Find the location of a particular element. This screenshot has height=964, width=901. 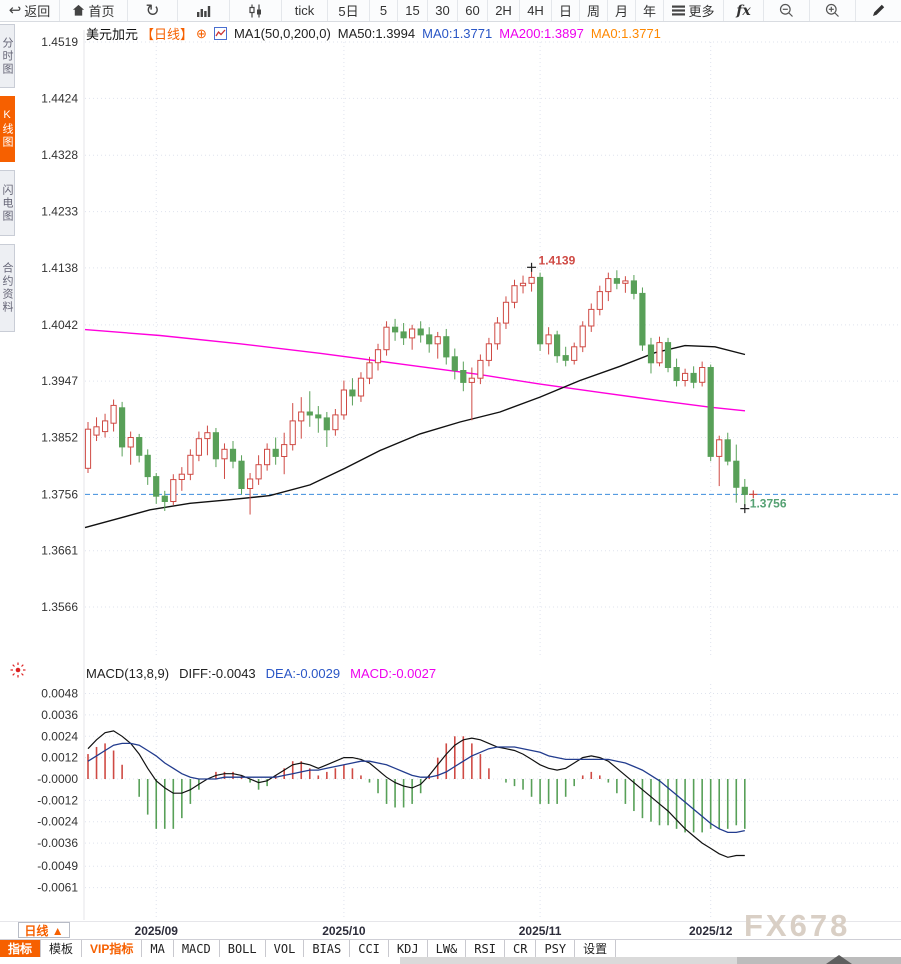

interval-5d-button: 5日 is located at coordinates (349, 10).